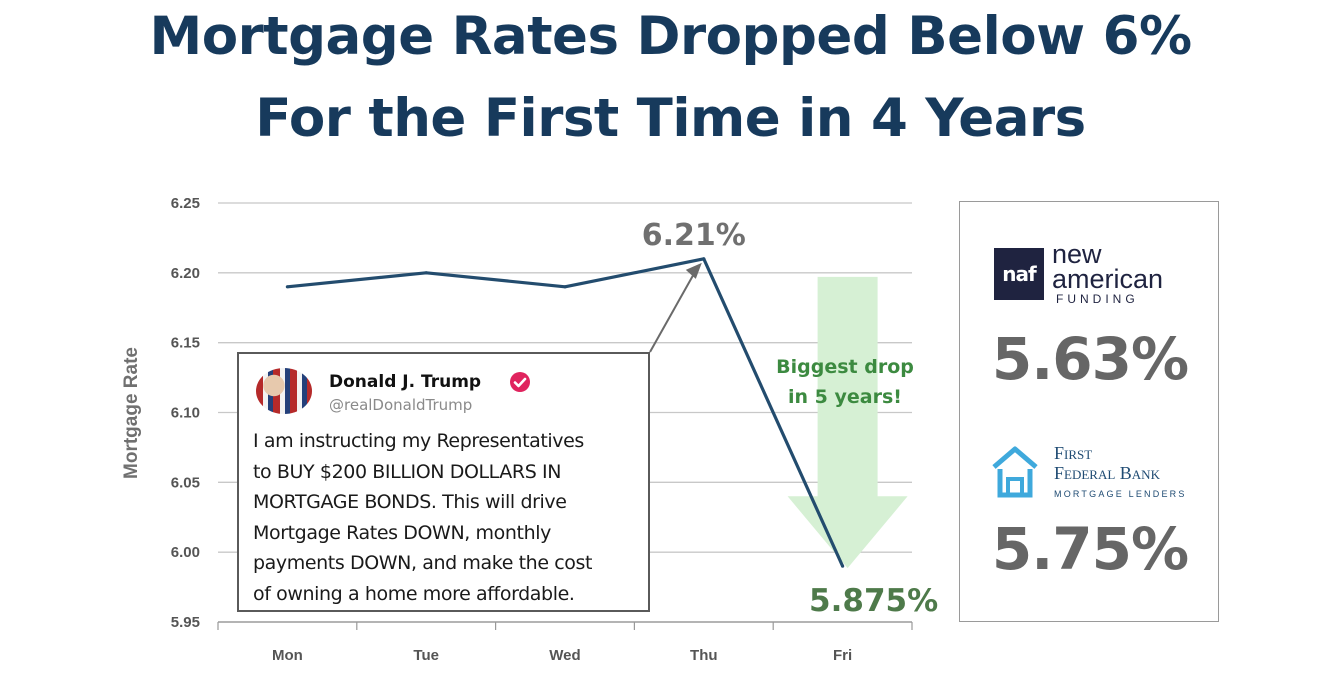  What do you see at coordinates (847, 422) in the screenshot?
I see `drop-arrow-shape` at bounding box center [847, 422].